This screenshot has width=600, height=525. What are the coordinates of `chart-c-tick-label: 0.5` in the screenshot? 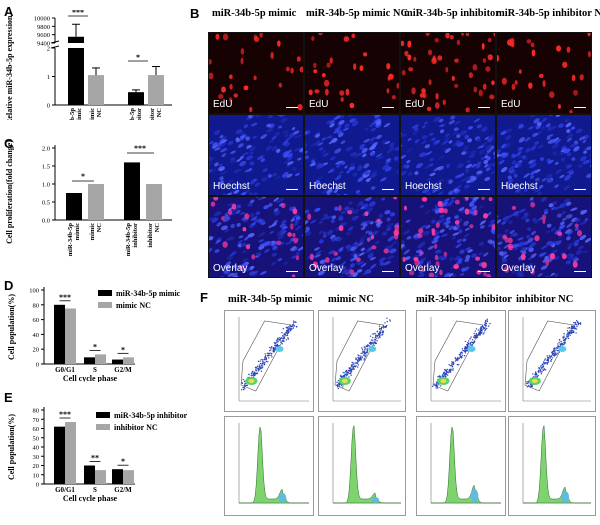 It's located at (46, 203).